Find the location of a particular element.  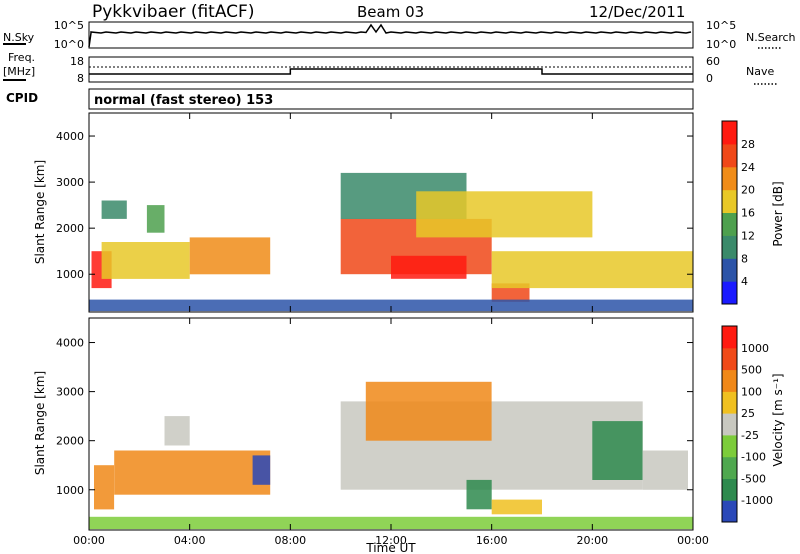

freq-label: Freq. is located at coordinates (21, 57).